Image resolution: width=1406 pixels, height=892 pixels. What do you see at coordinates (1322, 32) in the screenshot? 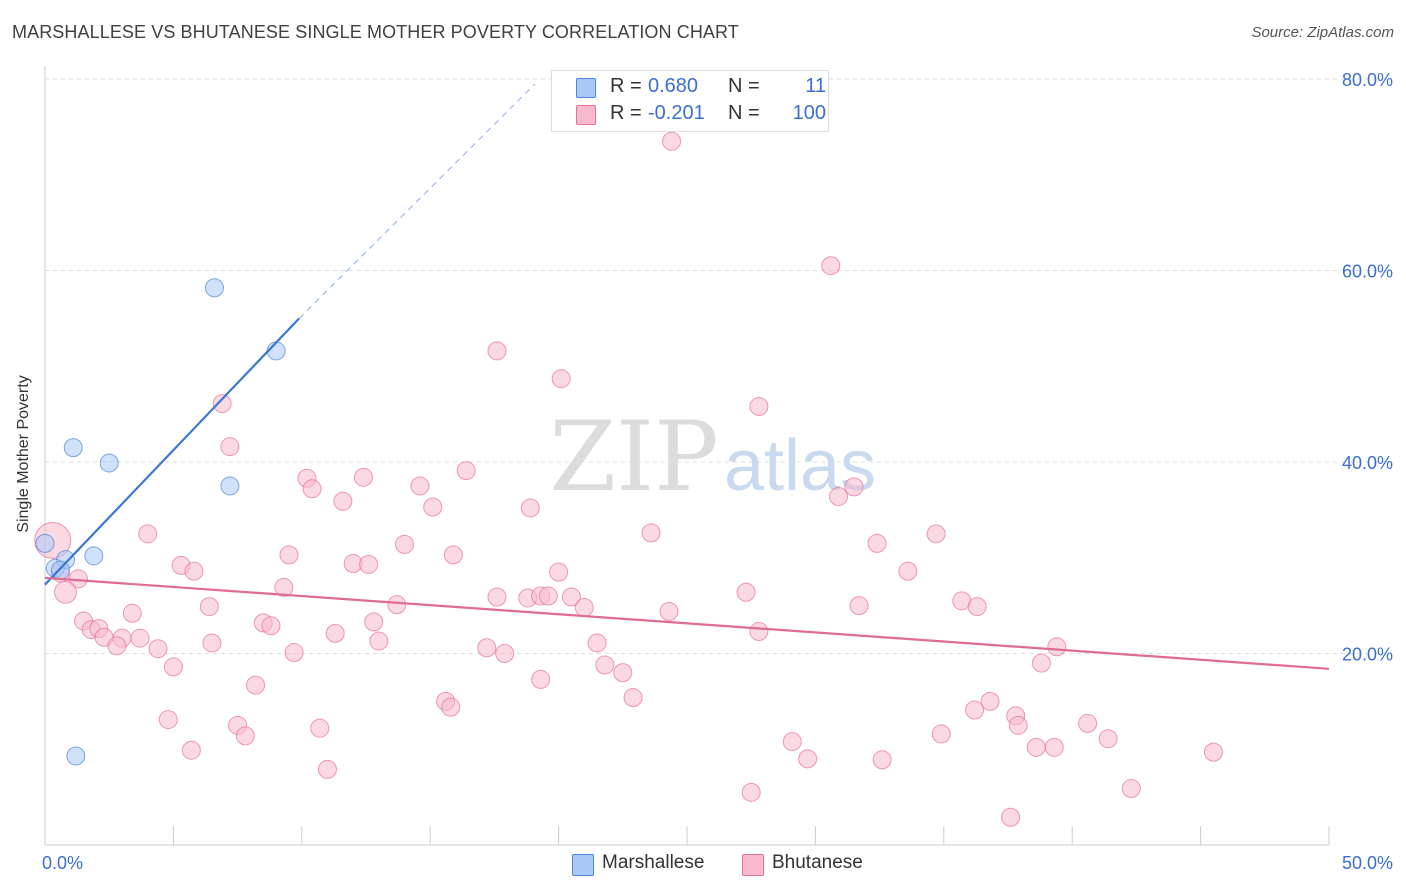
I see `source-label: Source: ZipAtlas.com` at bounding box center [1322, 32].